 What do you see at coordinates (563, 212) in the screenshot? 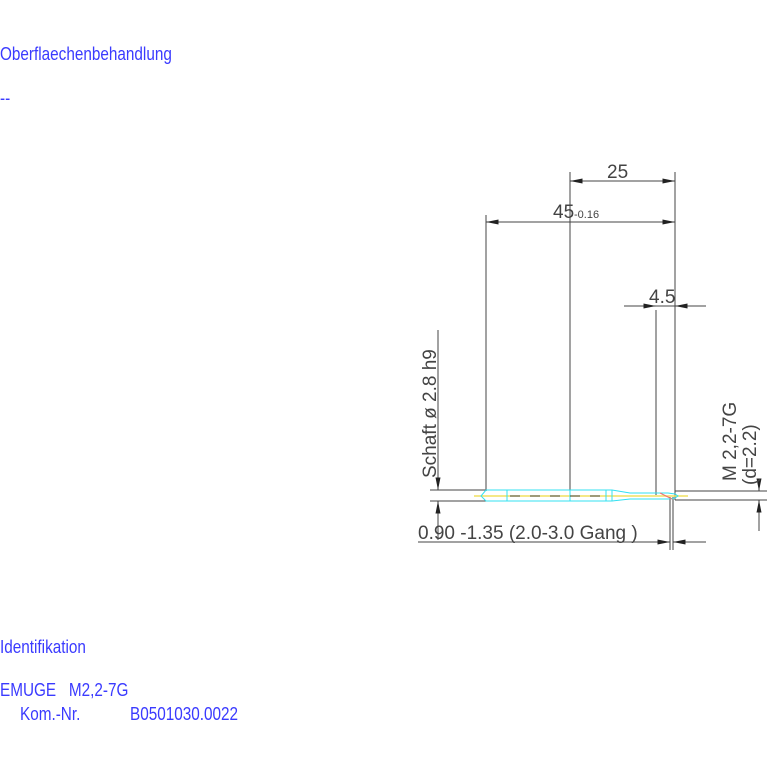
I see `dimension-45: 45` at bounding box center [563, 212].